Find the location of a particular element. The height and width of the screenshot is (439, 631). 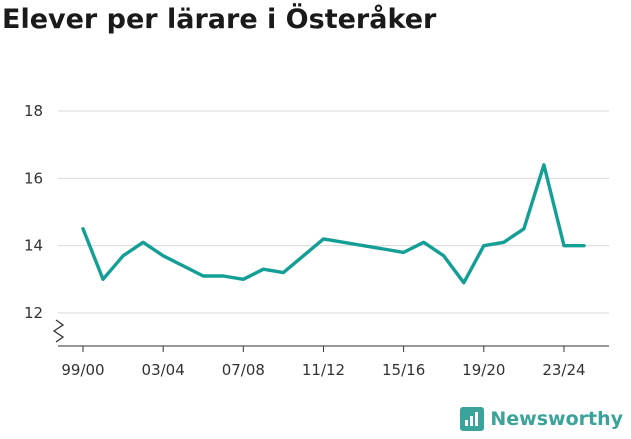

y-tick-label: 14 is located at coordinates (33, 246).